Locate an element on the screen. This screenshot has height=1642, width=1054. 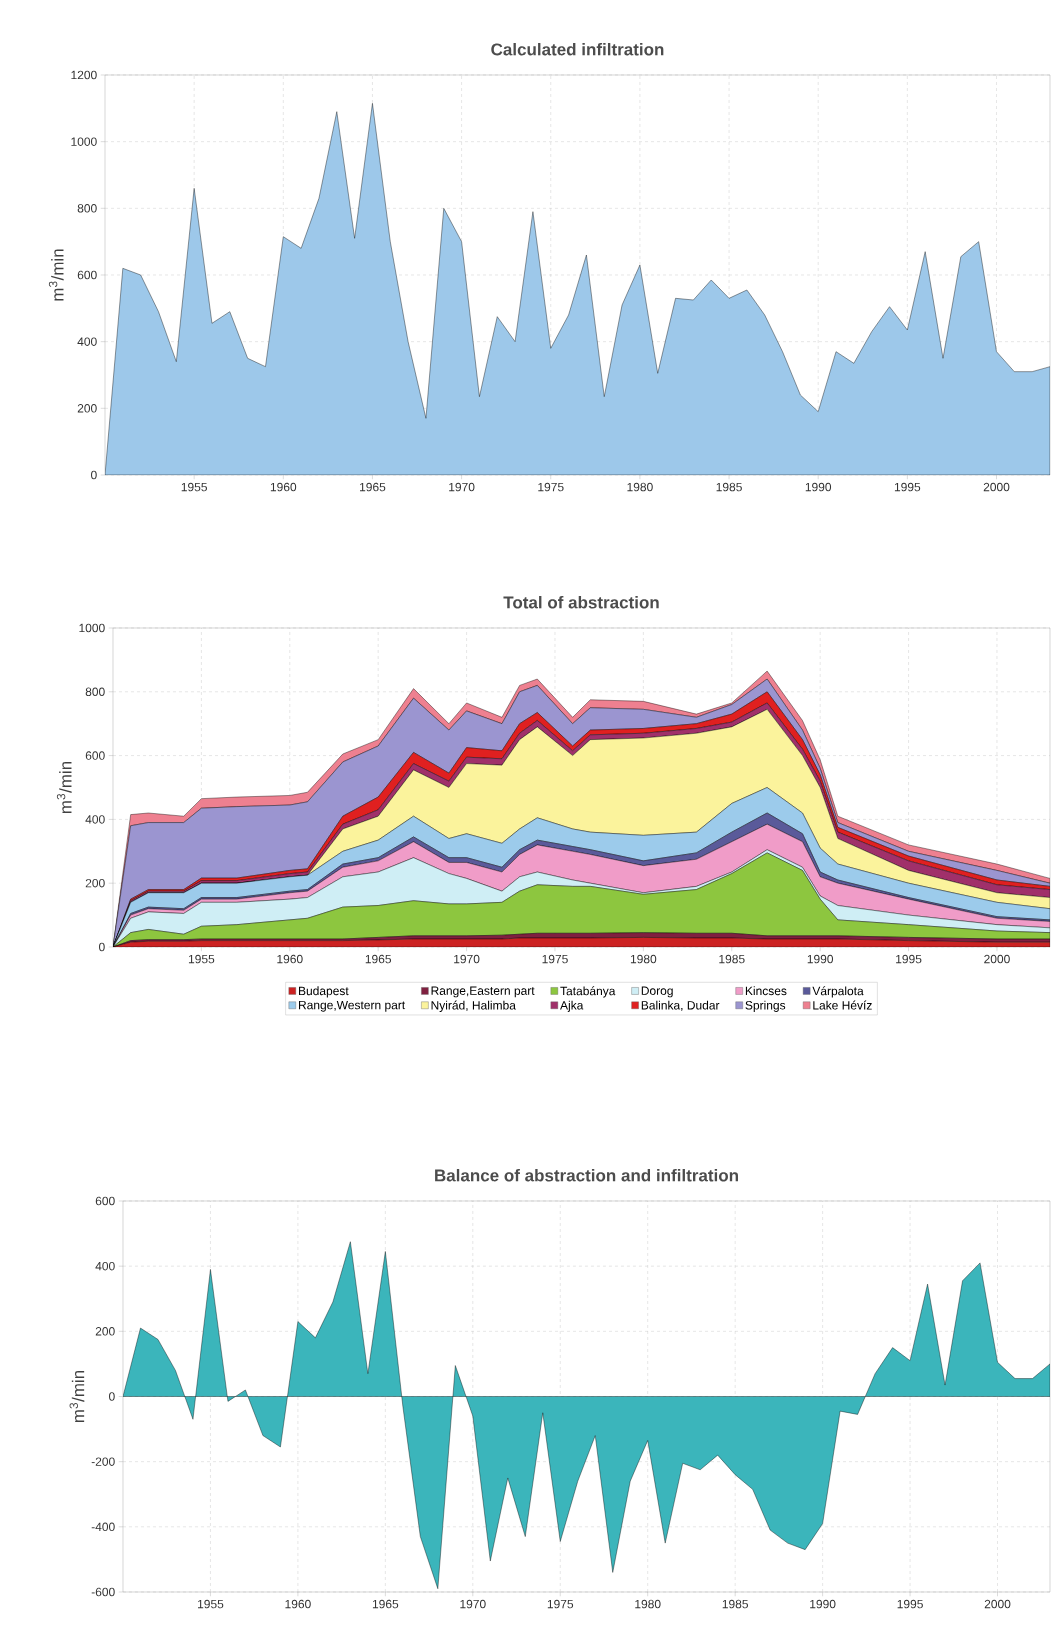
legend-label: Várpalota is located at coordinates (838, 992).